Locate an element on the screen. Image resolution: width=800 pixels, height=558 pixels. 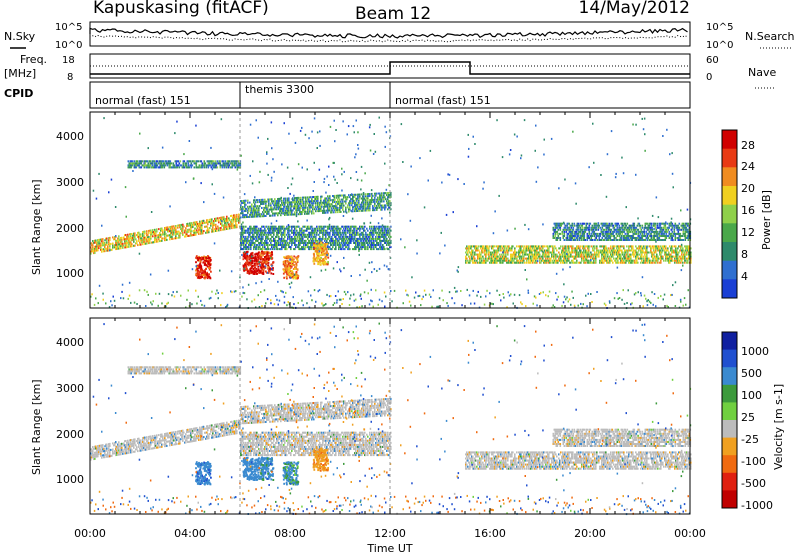
freq-tick-top: 18 is located at coordinates (68, 60).